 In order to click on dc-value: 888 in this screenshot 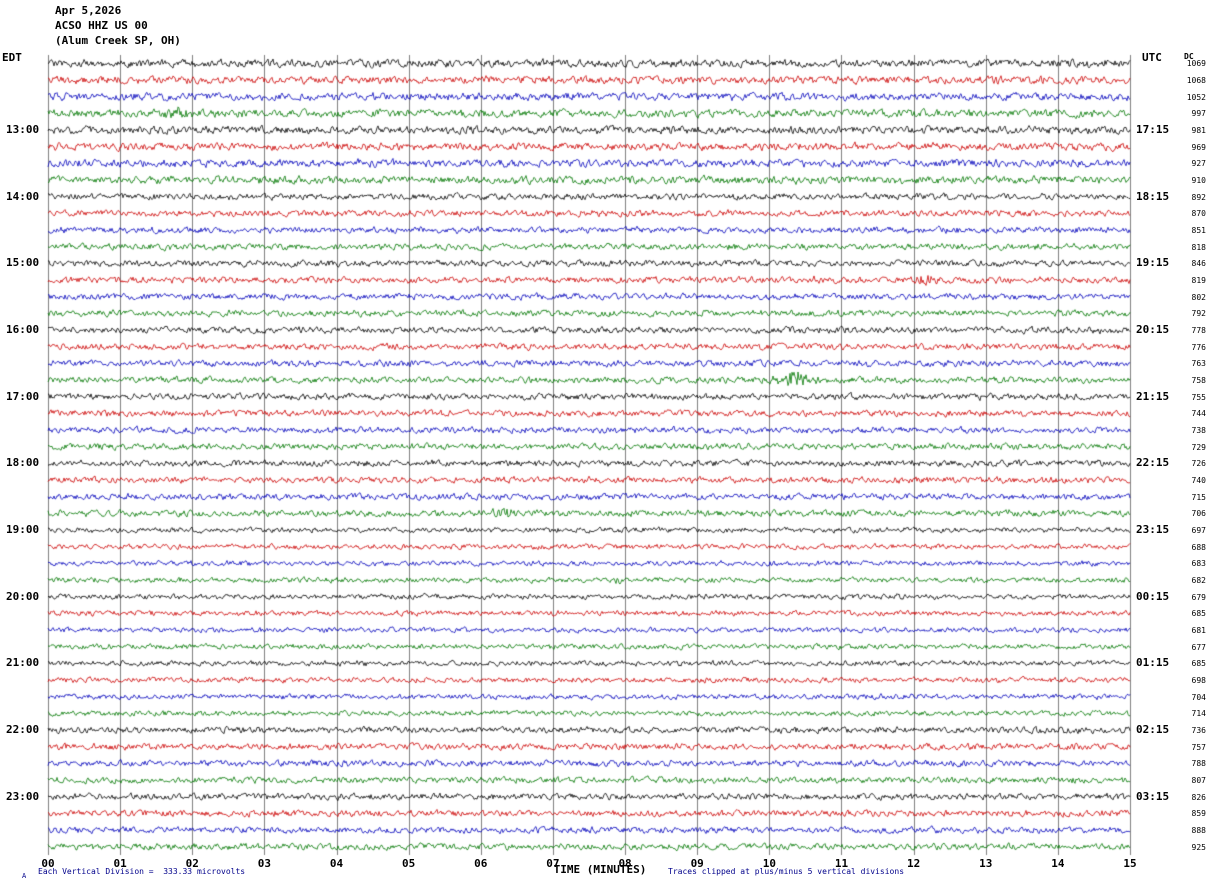, I will do `click(1198, 830)`.